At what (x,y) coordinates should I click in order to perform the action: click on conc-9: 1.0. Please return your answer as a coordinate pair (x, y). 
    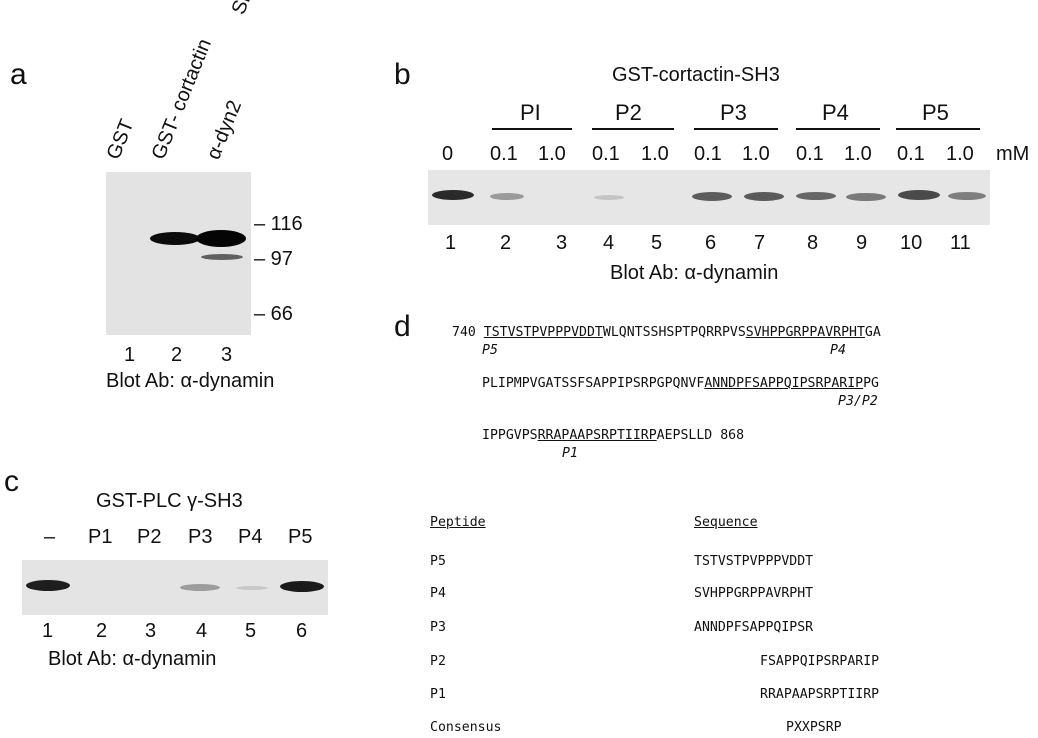
    Looking at the image, I should click on (858, 154).